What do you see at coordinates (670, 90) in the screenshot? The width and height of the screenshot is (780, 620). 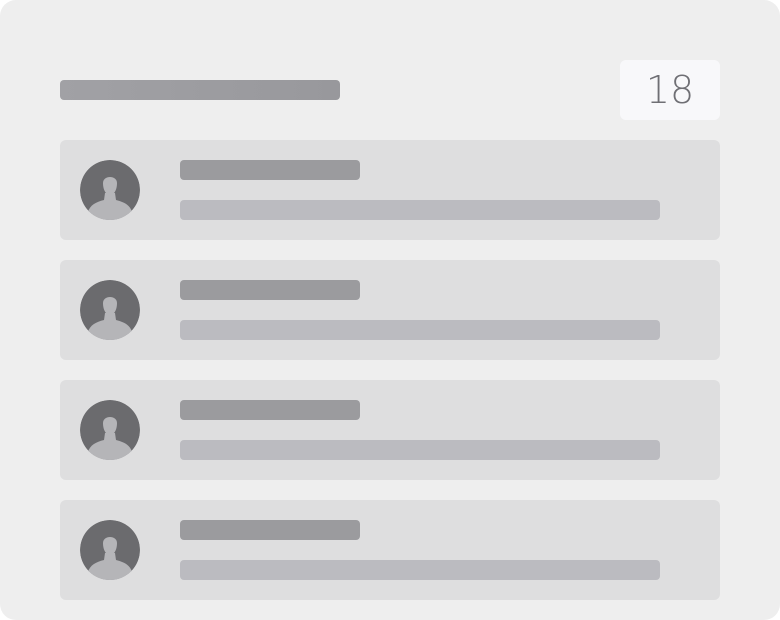 I see `count-badge: 18` at bounding box center [670, 90].